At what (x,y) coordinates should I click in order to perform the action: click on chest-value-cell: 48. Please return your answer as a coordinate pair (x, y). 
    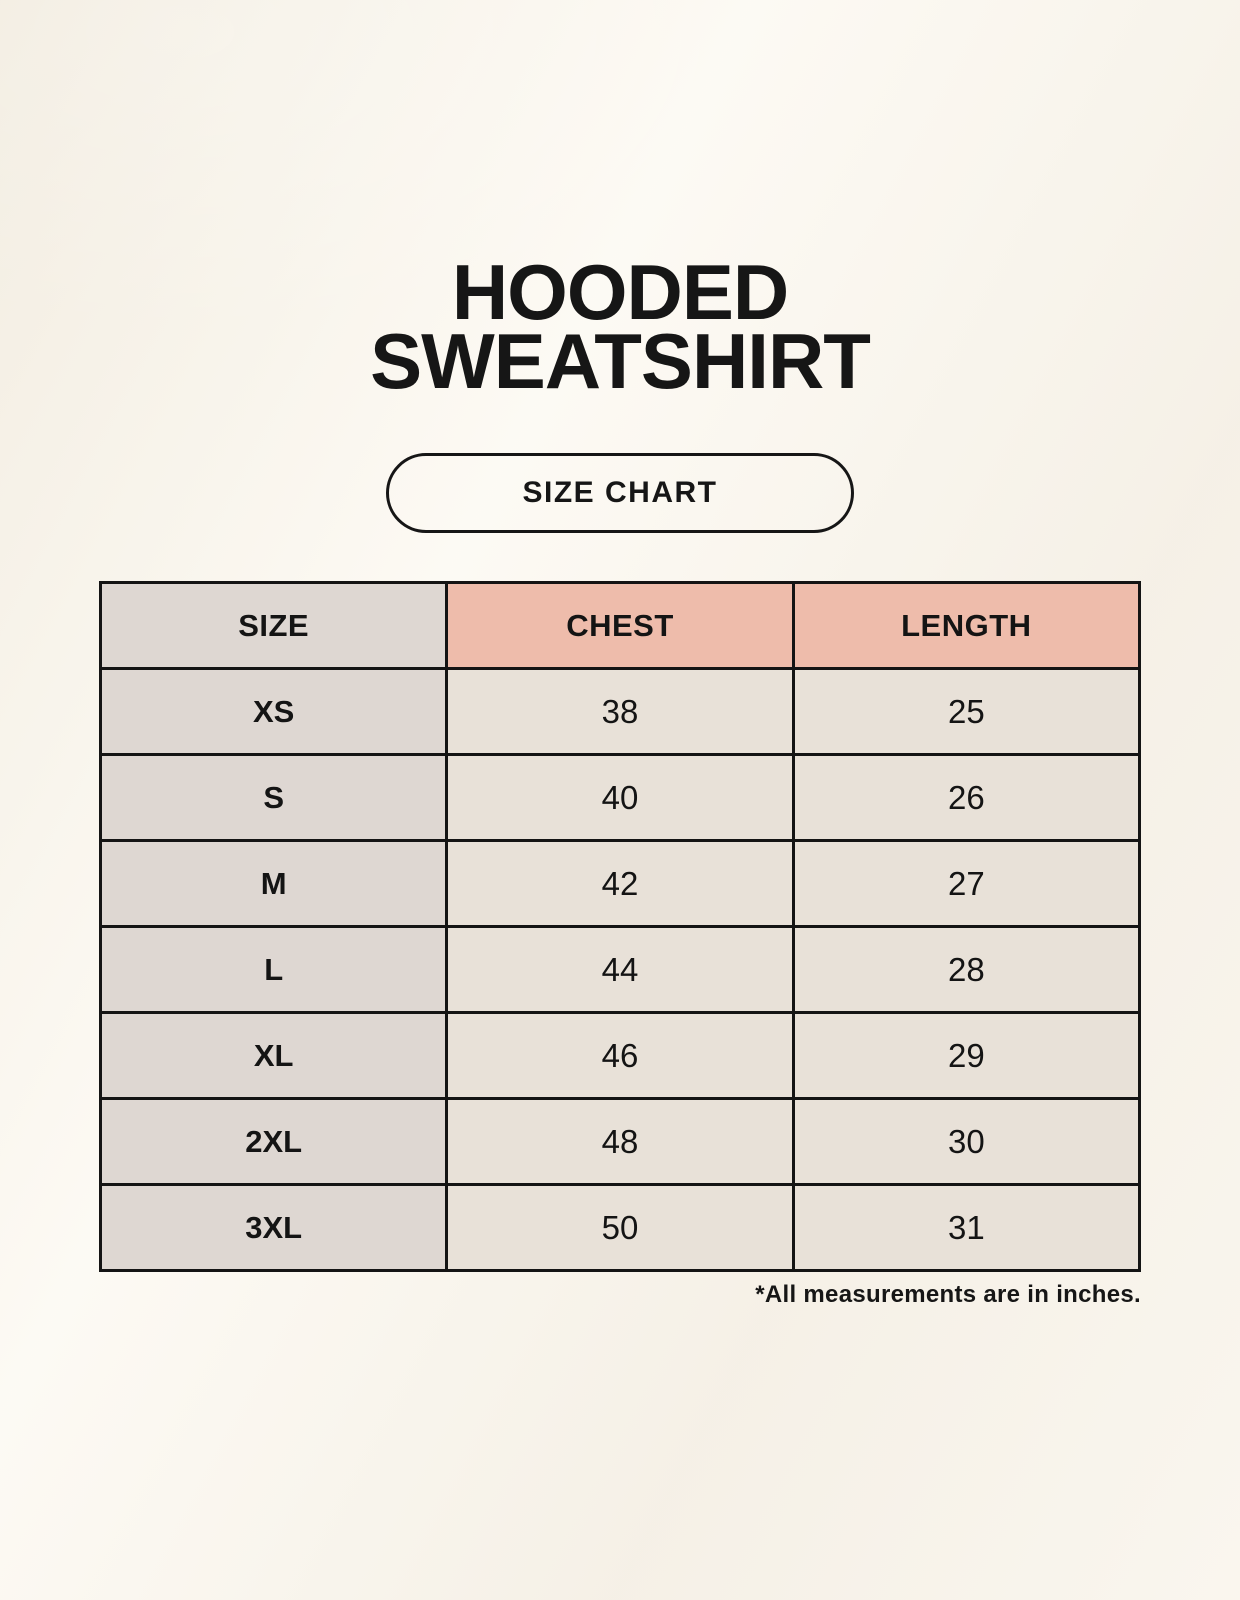
    Looking at the image, I should click on (620, 1142).